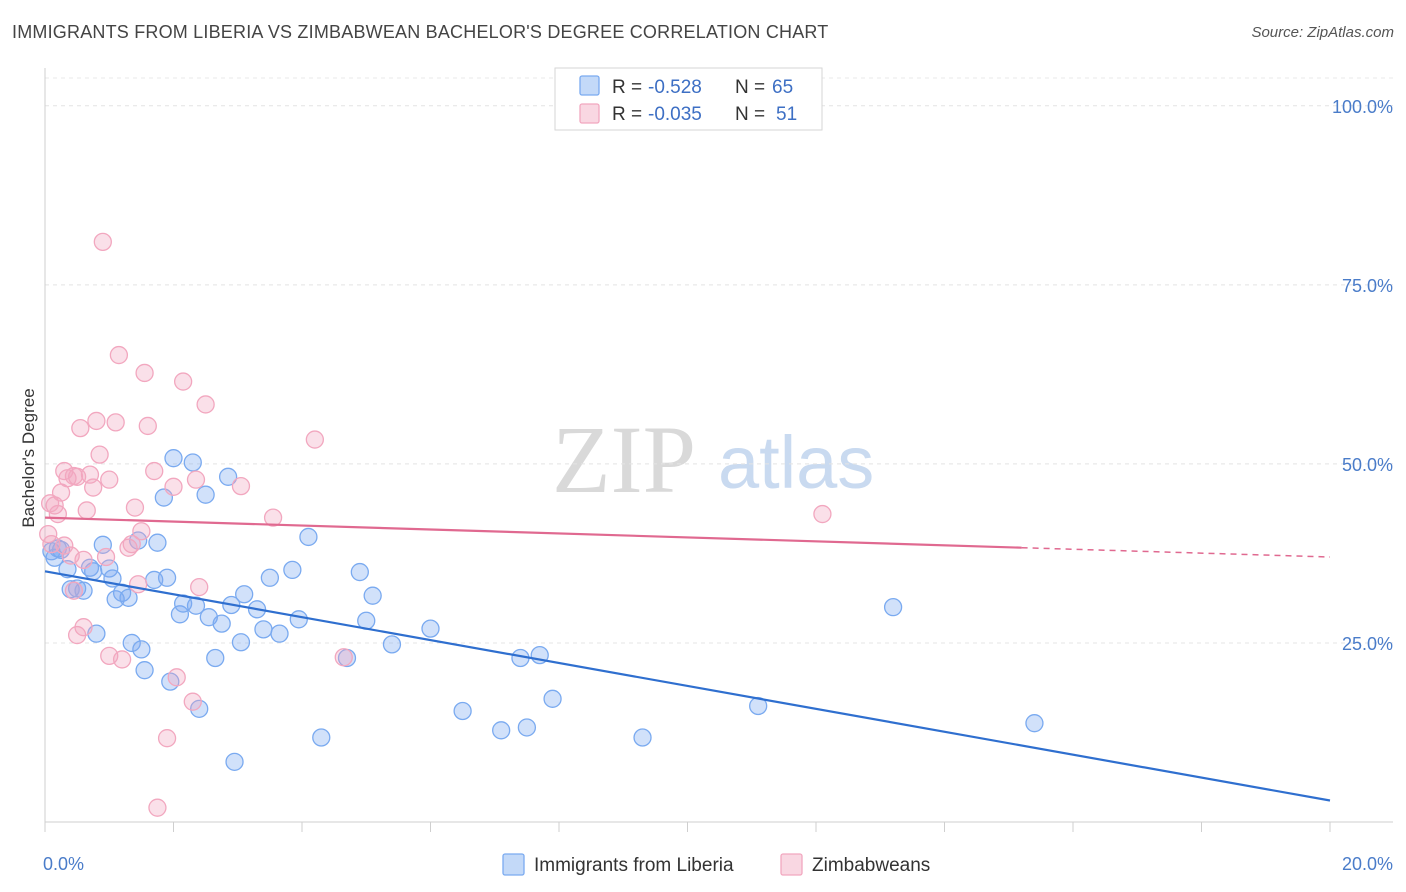 The height and width of the screenshot is (892, 1406). I want to click on series-name-zimbabwe: Zimbabweans, so click(871, 865).